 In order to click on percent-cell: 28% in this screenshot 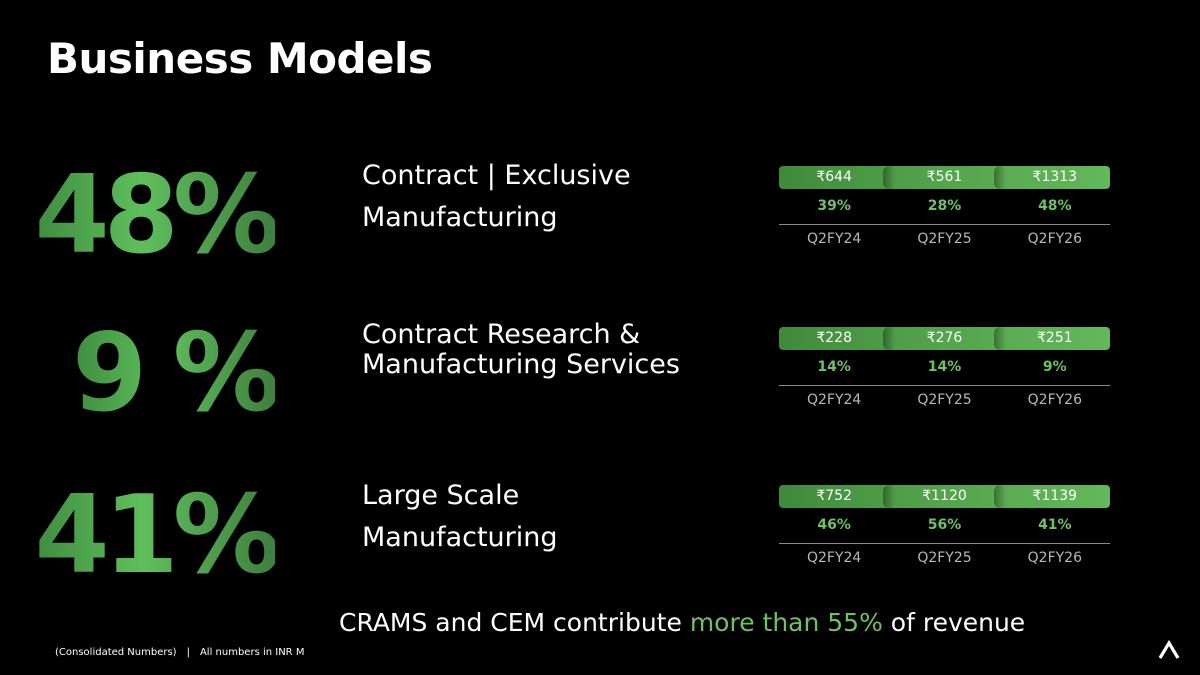, I will do `click(944, 206)`.